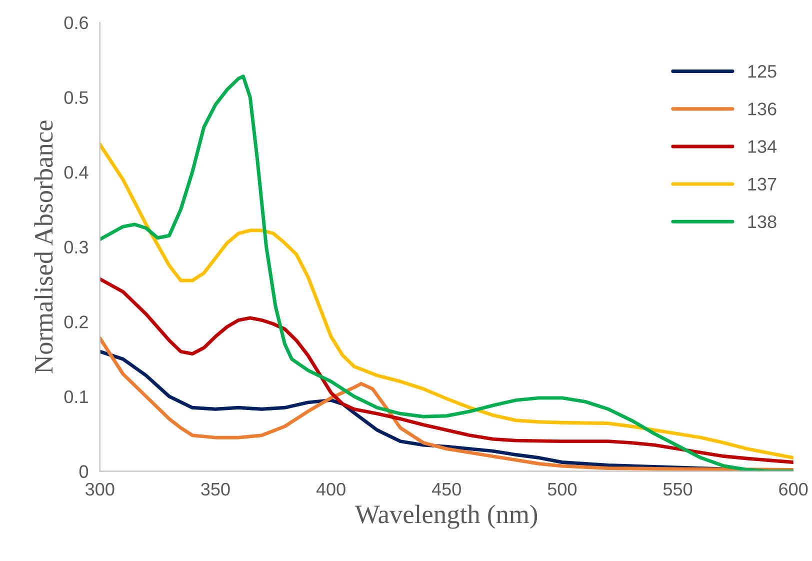  What do you see at coordinates (762, 109) in the screenshot?
I see `legend-label: 136` at bounding box center [762, 109].